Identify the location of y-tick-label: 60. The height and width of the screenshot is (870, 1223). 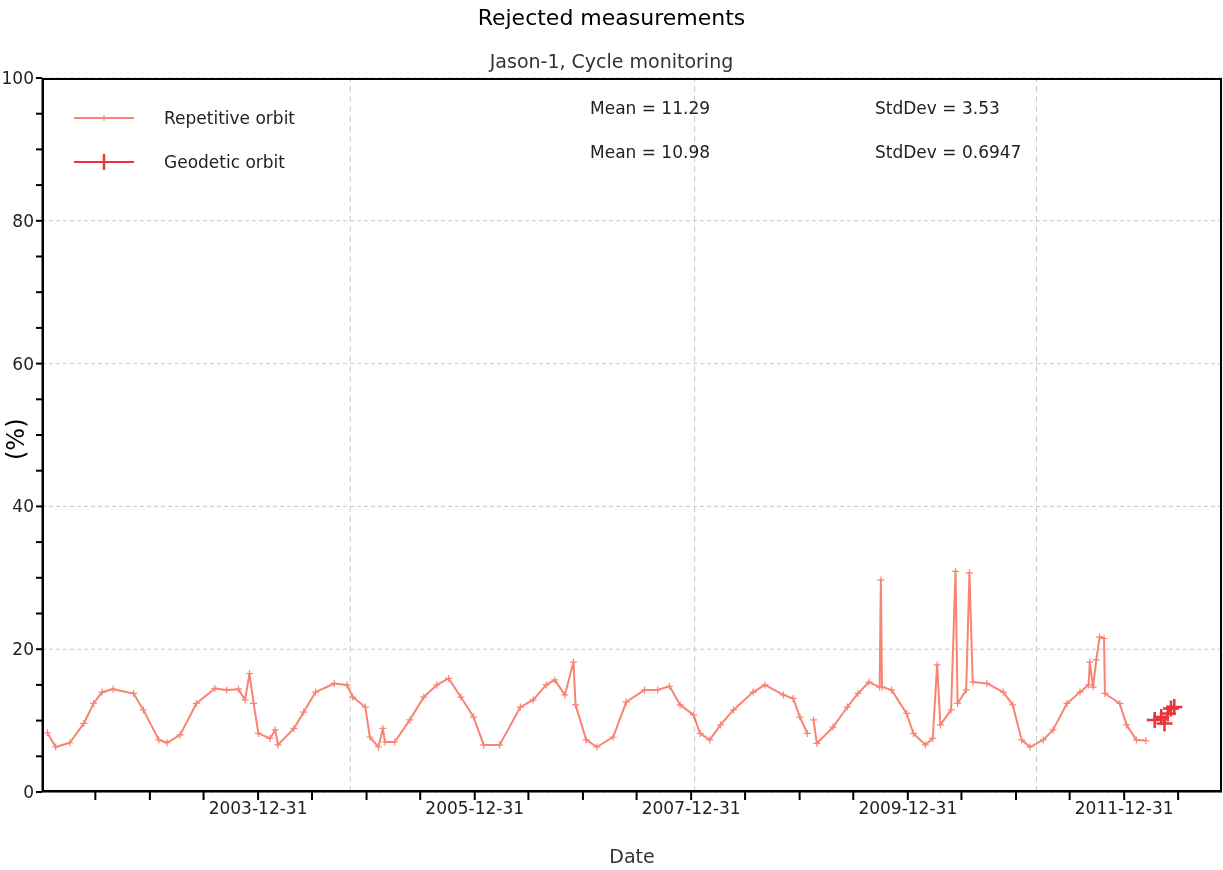
(23, 363).